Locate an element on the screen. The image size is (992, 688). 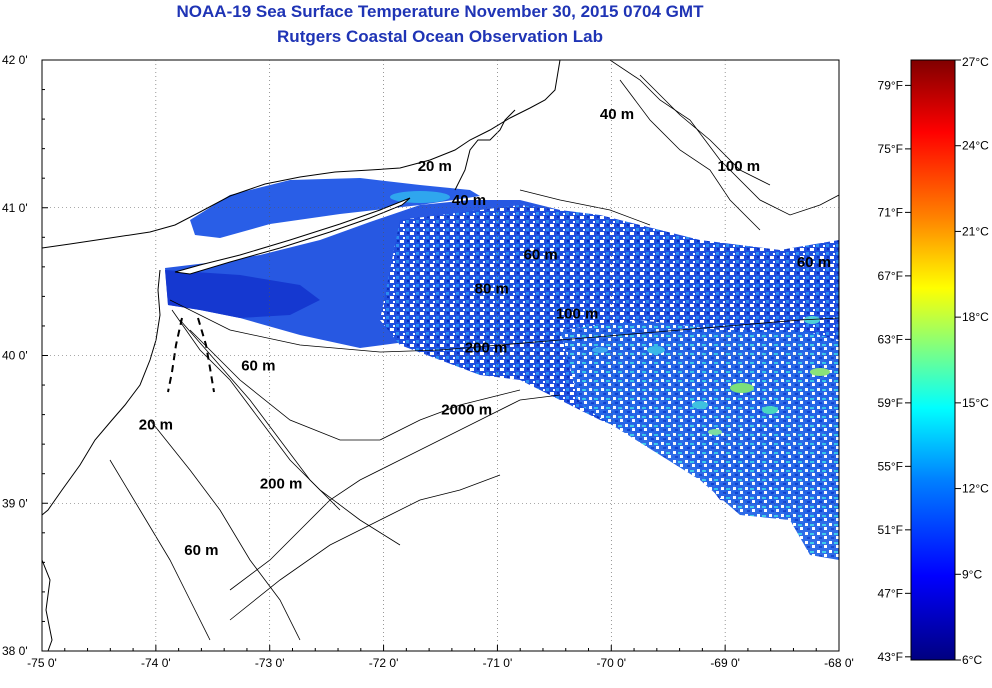
sst-nearshore-ny-bight is located at coordinates (242, 294).